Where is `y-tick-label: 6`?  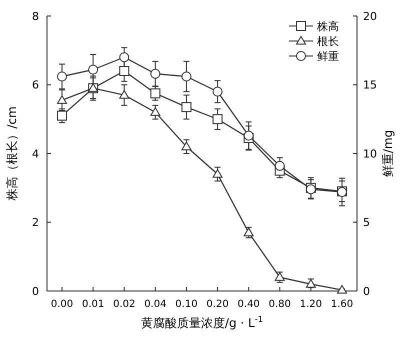
y-tick-label: 6 is located at coordinates (35, 85).